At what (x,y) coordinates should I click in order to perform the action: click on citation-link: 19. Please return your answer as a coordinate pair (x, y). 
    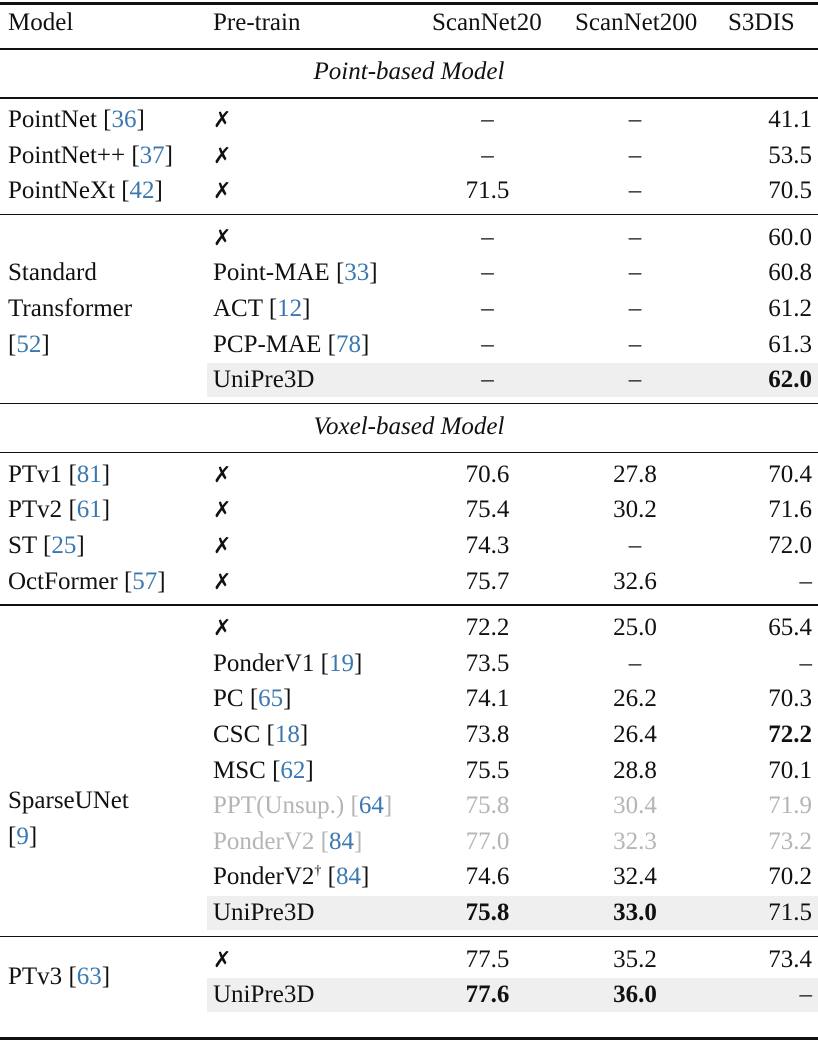
    Looking at the image, I should click on (341, 663).